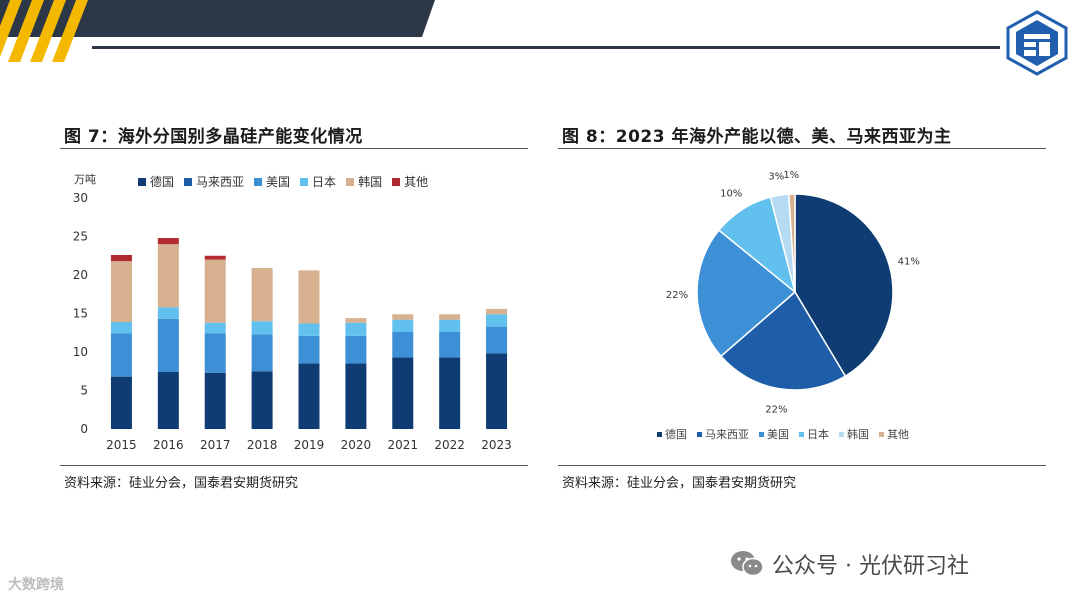 The width and height of the screenshot is (1080, 608). What do you see at coordinates (802, 148) in the screenshot?
I see `right-title-rule` at bounding box center [802, 148].